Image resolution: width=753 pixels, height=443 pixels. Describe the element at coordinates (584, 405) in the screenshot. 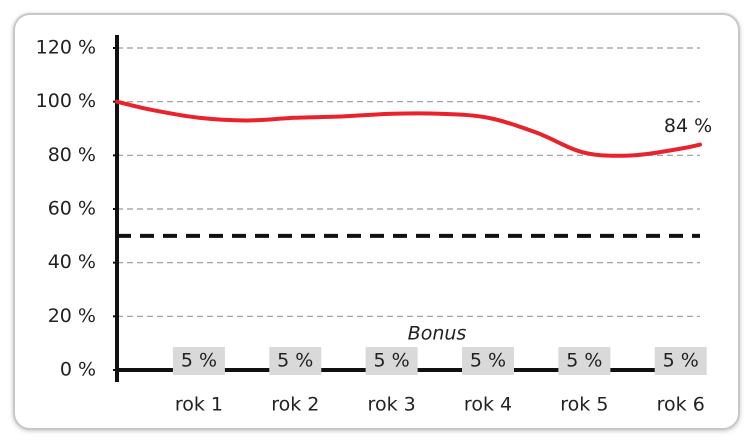

I see `x-tick-label: rok 5` at that location.